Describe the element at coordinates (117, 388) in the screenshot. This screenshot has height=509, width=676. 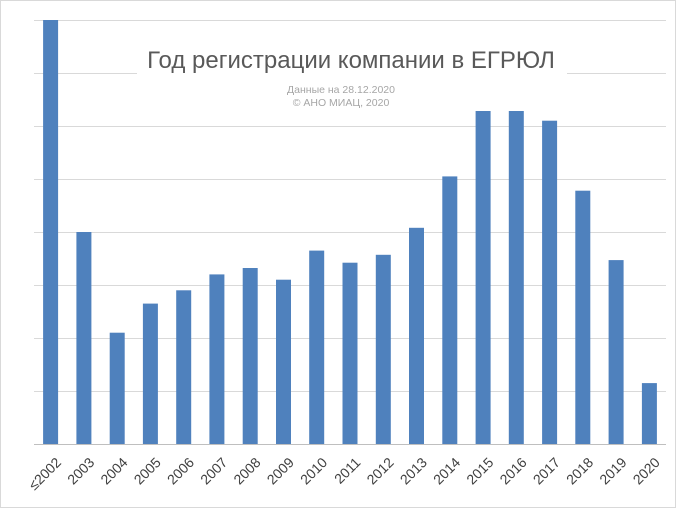
I see `bar-2004` at that location.